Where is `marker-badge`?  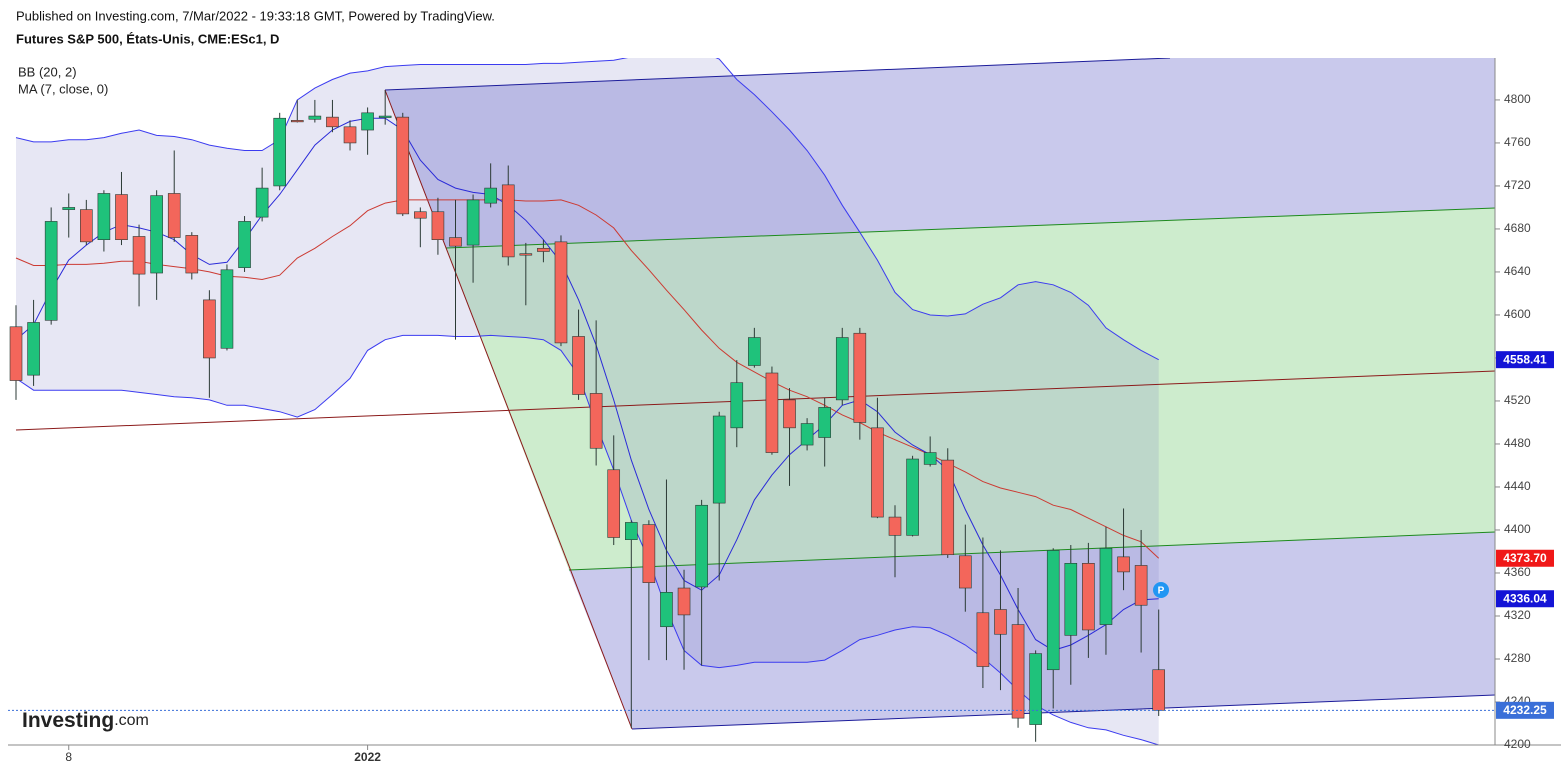
marker-badge is located at coordinates (1161, 590).